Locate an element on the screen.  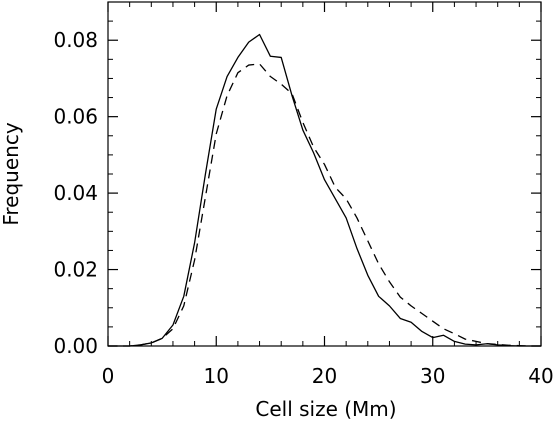
x-axis-title: Cell size (Mm) is located at coordinates (325, 409).